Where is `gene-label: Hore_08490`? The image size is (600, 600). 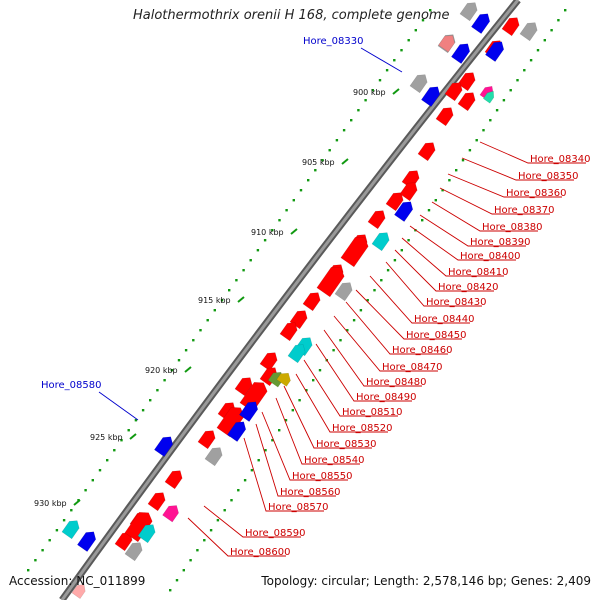 gene-label: Hore_08490 is located at coordinates (386, 397).